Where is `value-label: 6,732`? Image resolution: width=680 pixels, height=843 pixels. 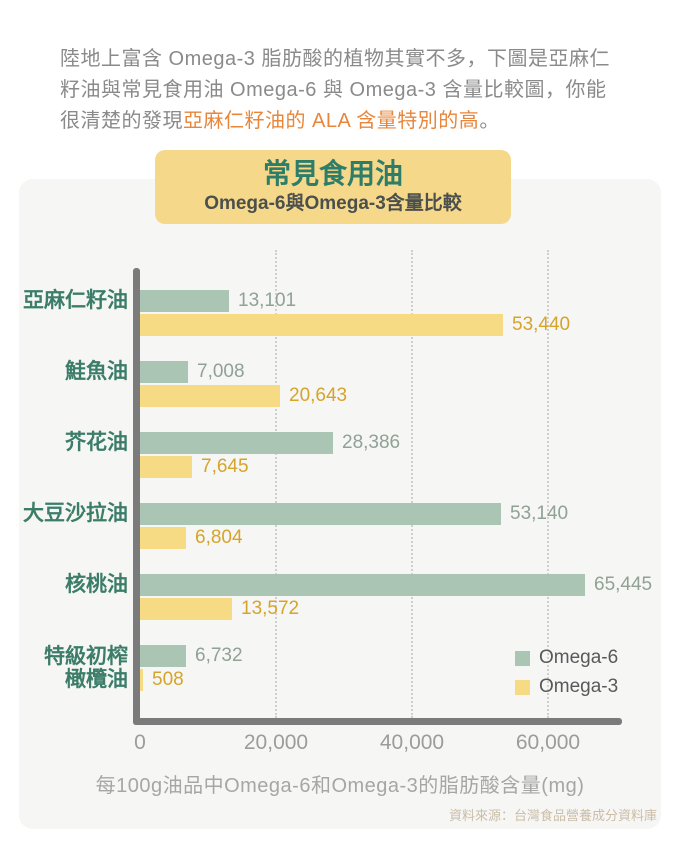
value-label: 6,732 is located at coordinates (219, 655).